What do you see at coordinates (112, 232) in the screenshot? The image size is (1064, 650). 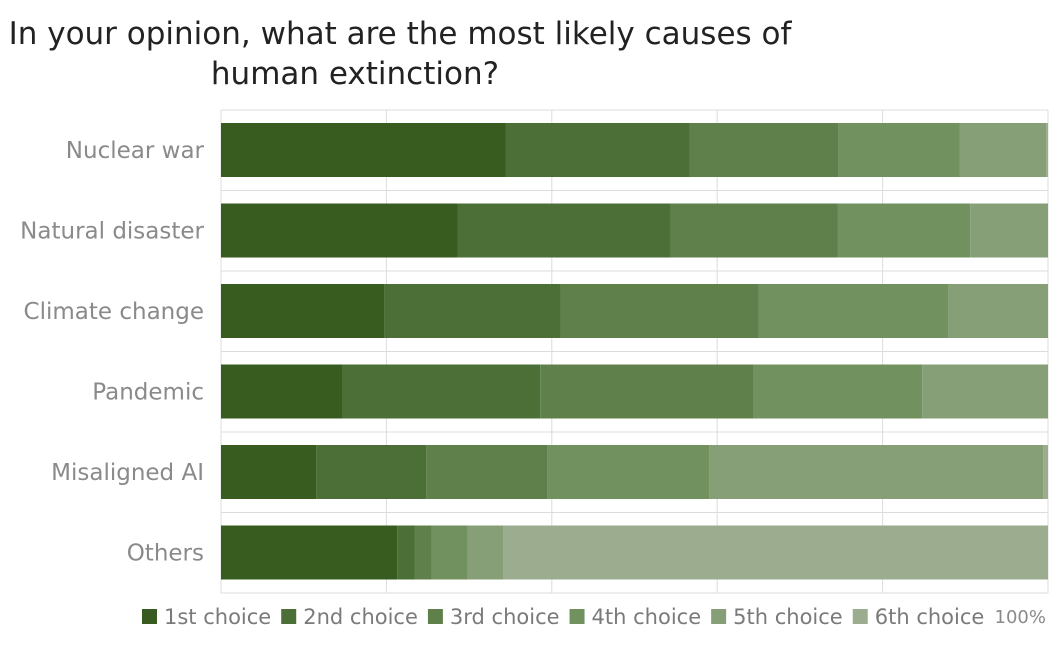 I see `category-label: Natural disaster` at bounding box center [112, 232].